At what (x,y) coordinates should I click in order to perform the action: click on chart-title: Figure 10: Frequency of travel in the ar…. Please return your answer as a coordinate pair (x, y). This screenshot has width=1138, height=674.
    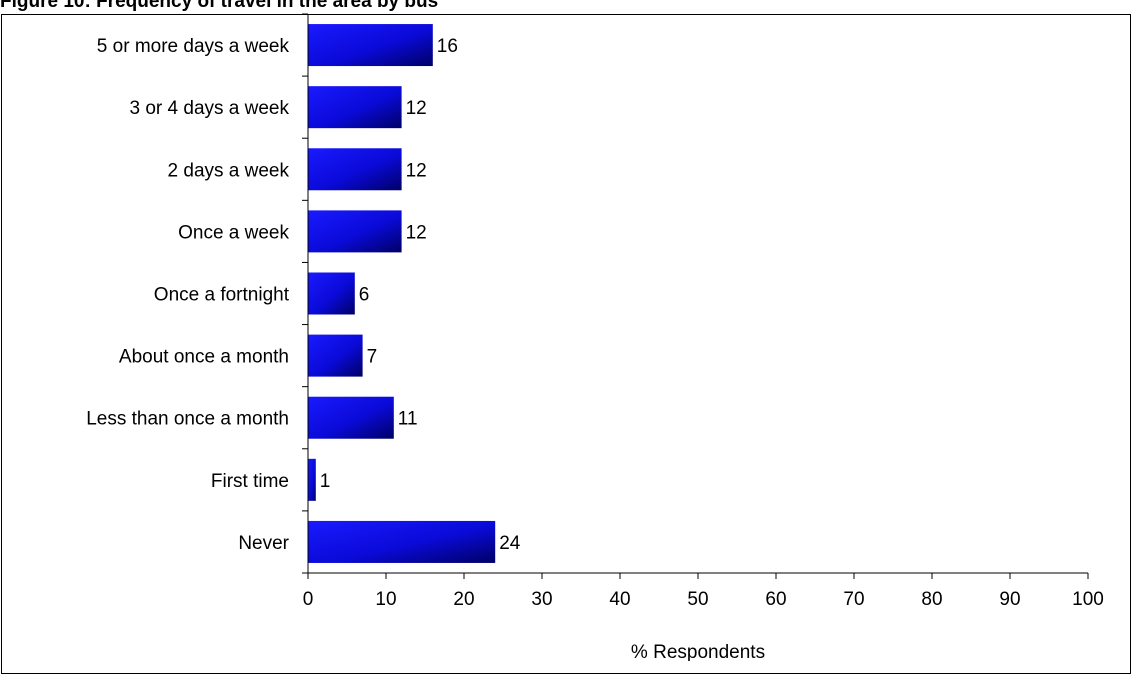
    Looking at the image, I should click on (219, 6).